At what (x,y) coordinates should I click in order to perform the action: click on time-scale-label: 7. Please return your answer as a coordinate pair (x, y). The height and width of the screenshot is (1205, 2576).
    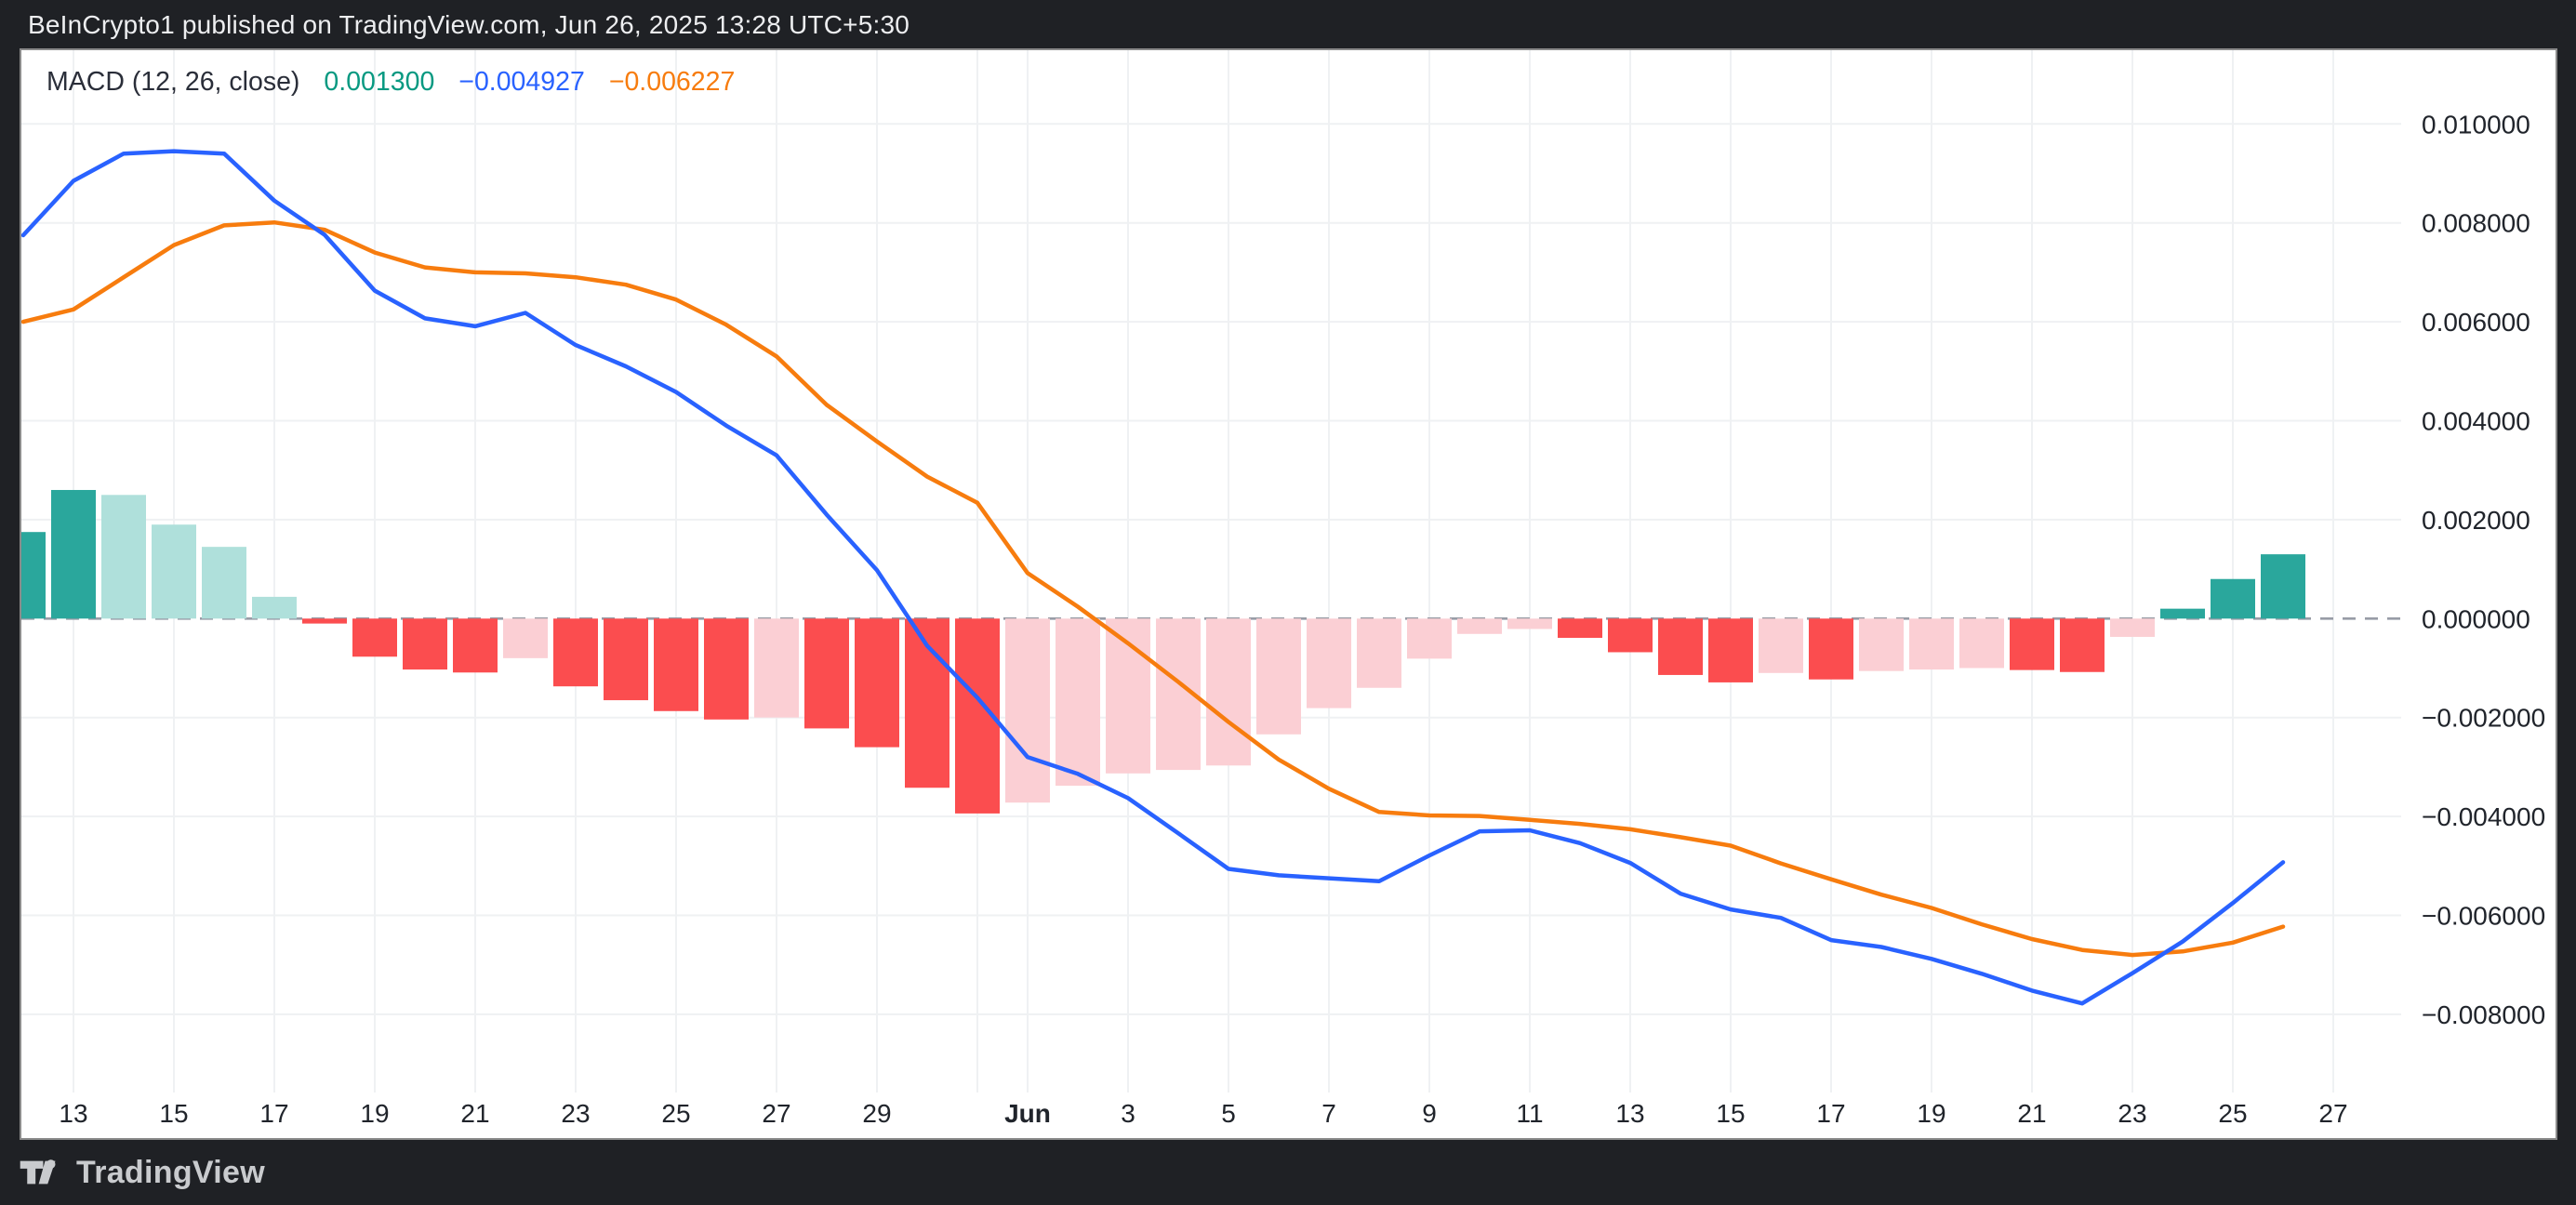
    Looking at the image, I should click on (1328, 1113).